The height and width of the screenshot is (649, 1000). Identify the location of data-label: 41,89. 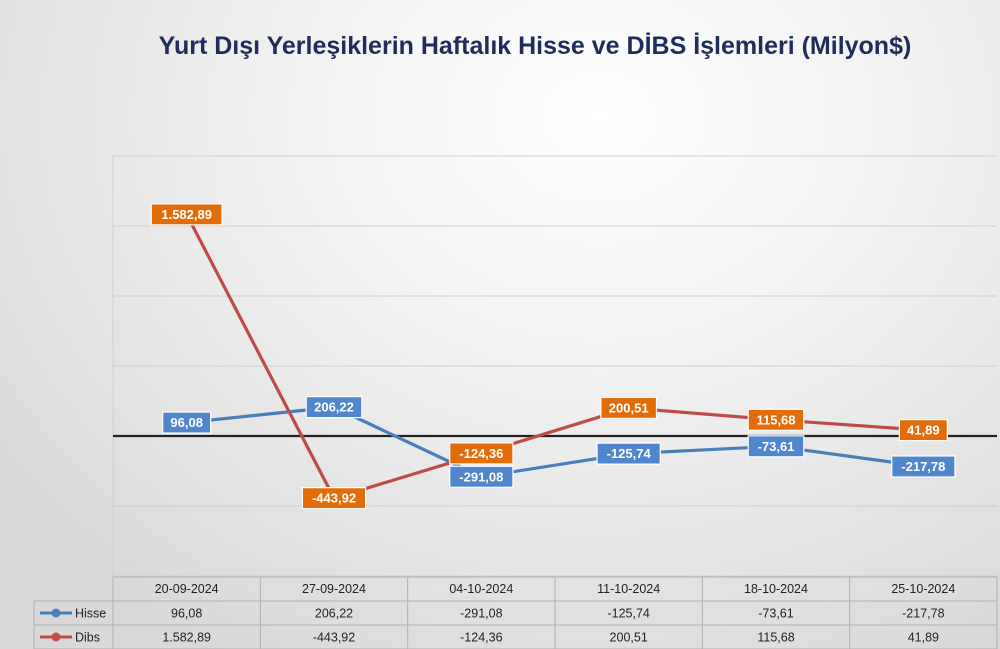
(923, 430).